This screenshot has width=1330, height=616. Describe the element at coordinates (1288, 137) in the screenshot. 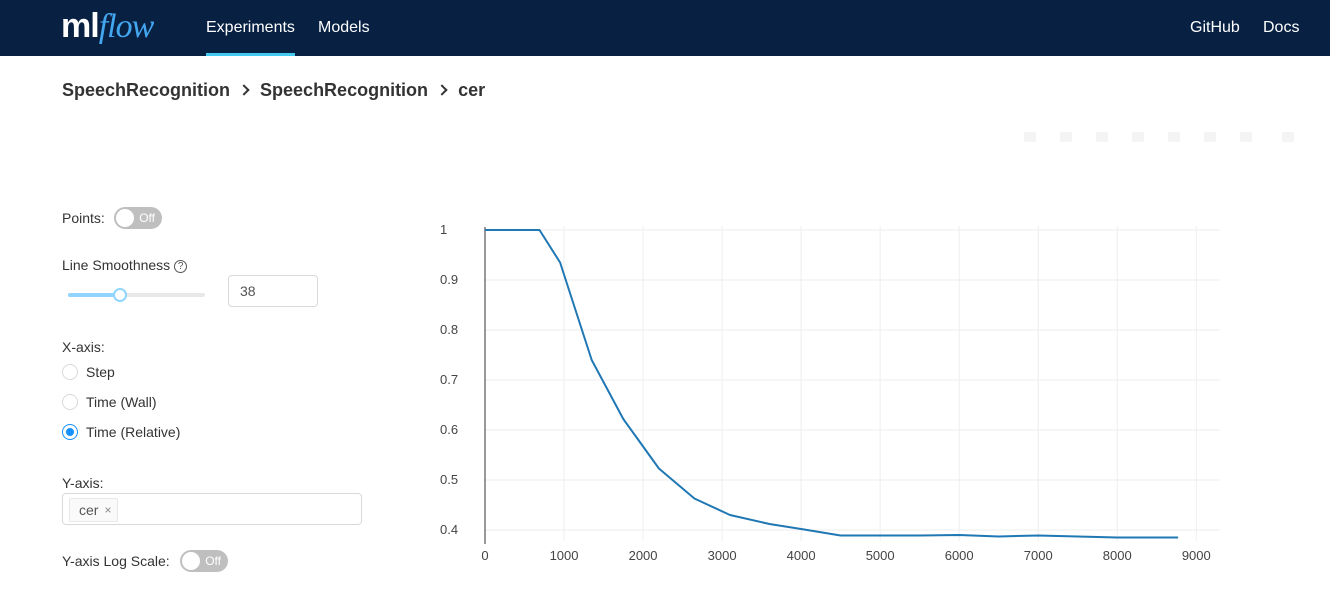

I see `plotly-logo-icon` at that location.